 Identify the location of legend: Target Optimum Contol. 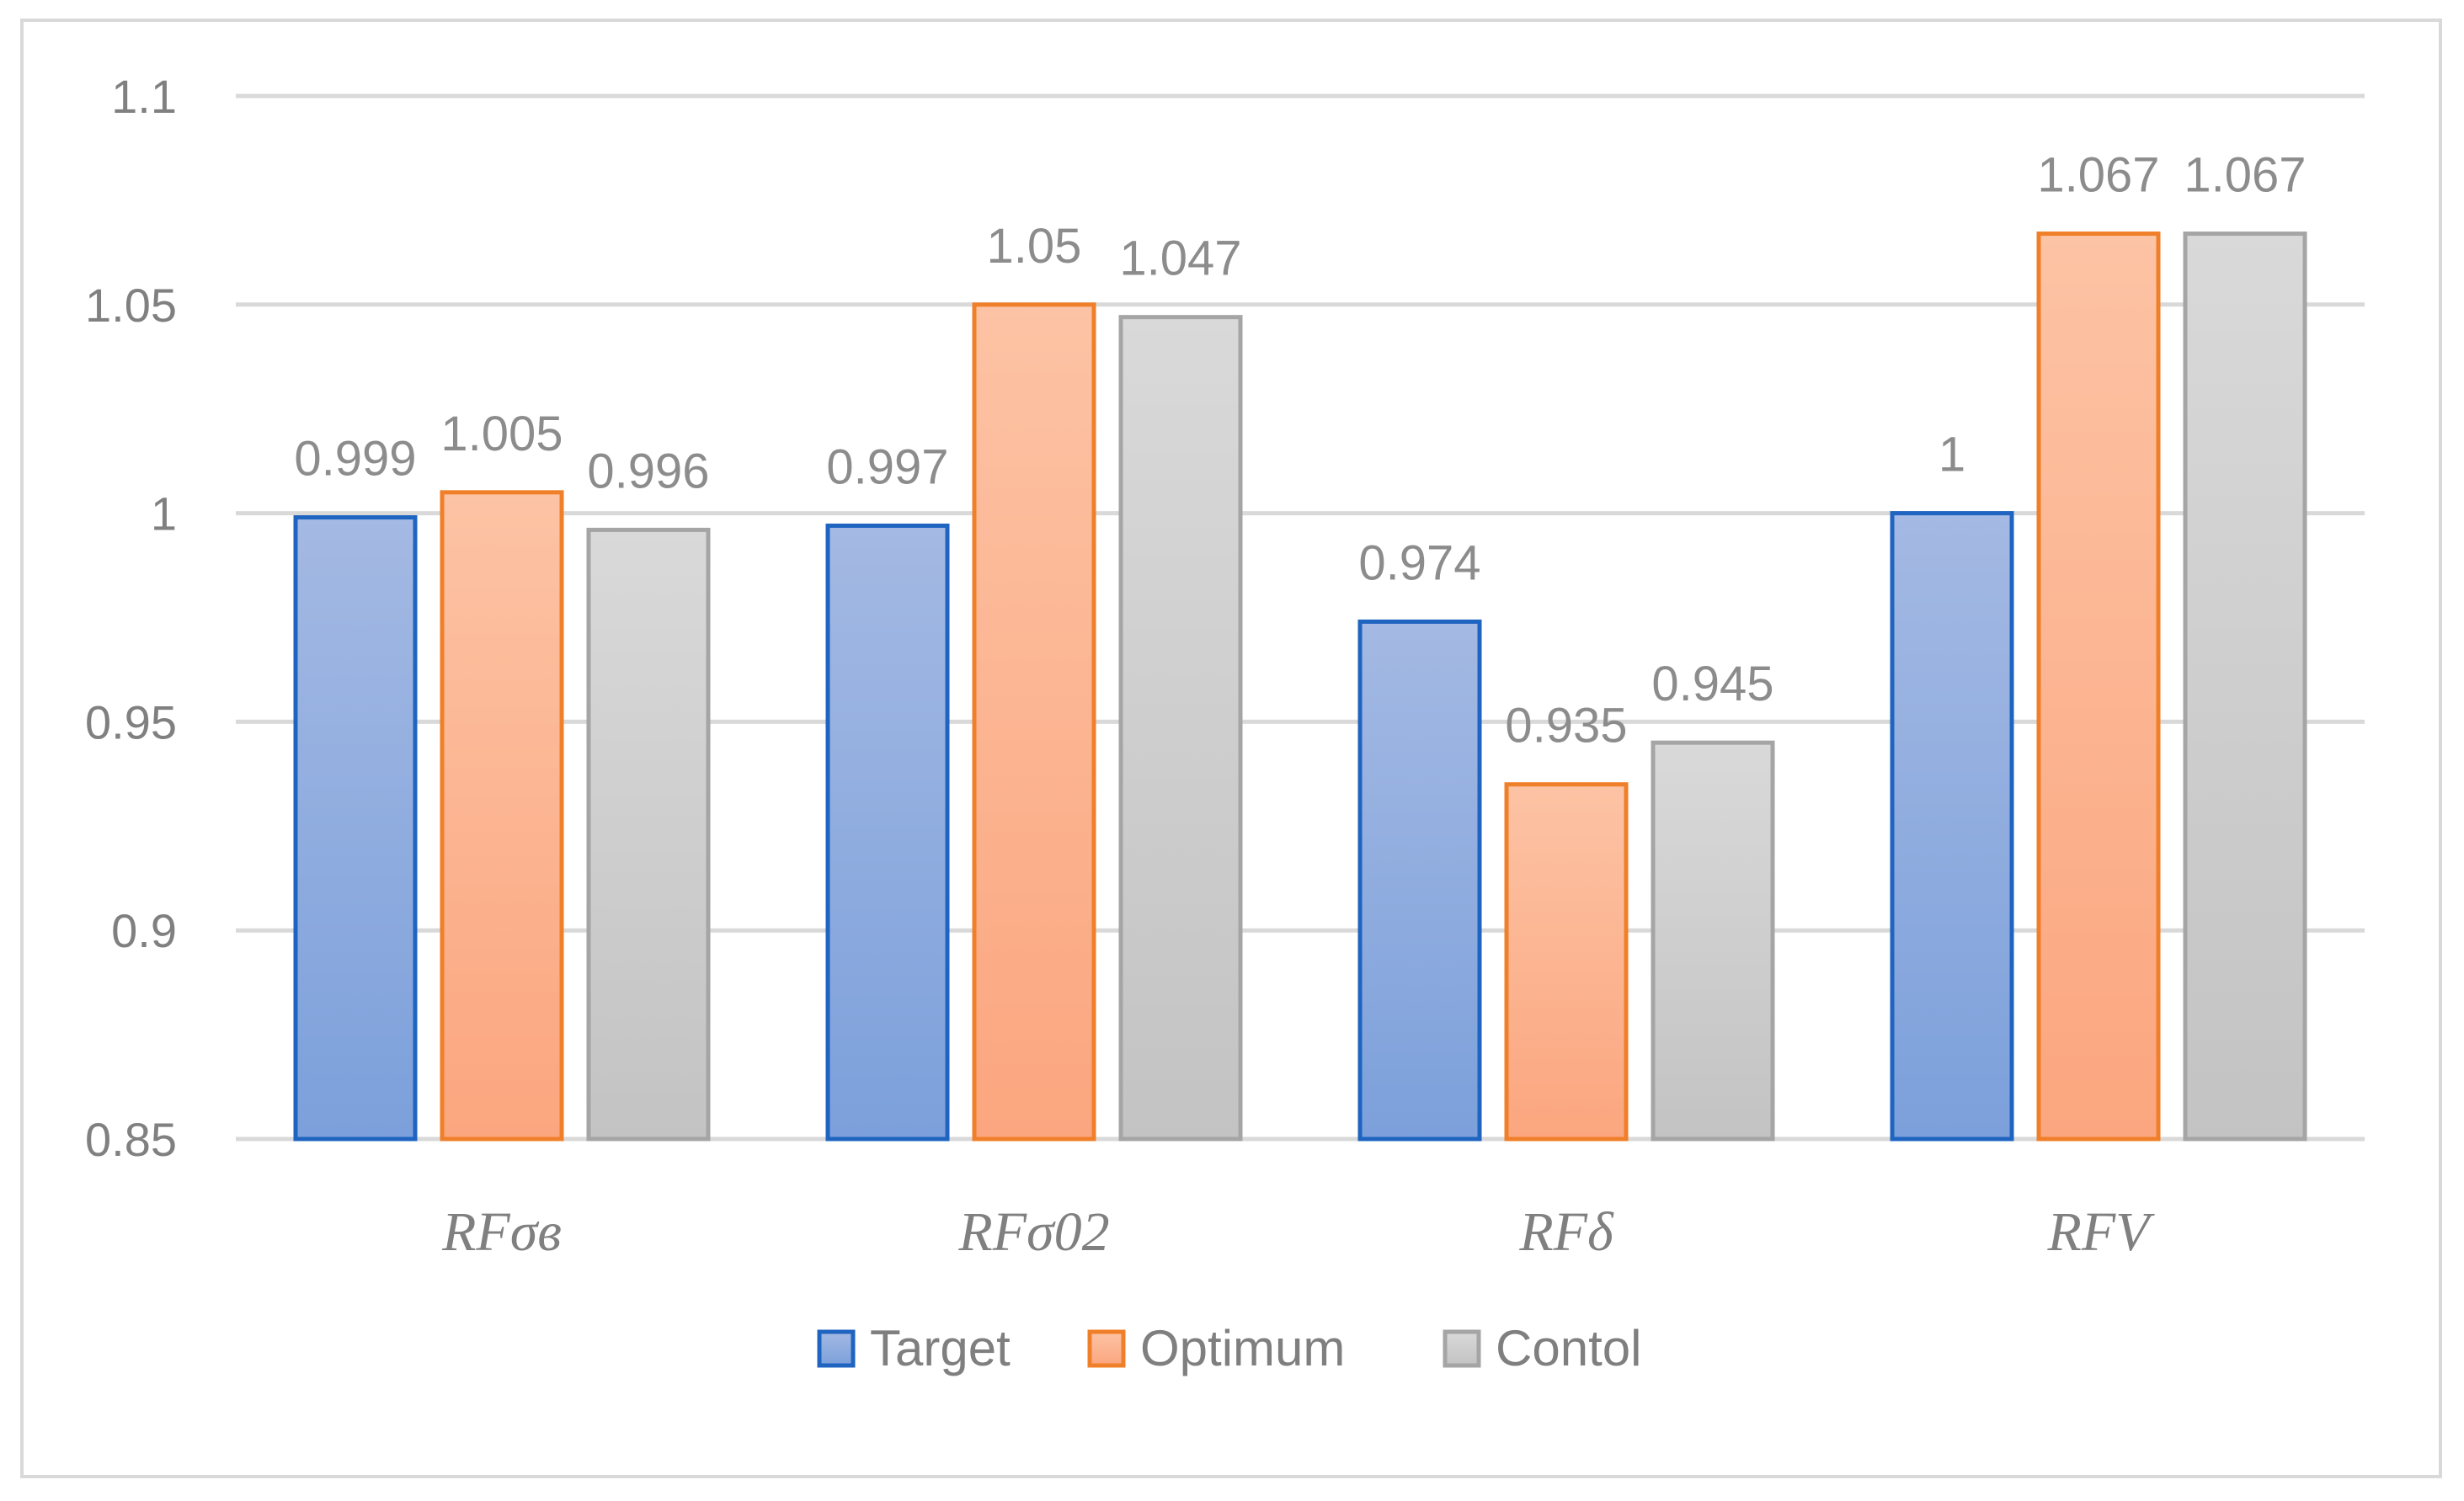
(1229, 1348).